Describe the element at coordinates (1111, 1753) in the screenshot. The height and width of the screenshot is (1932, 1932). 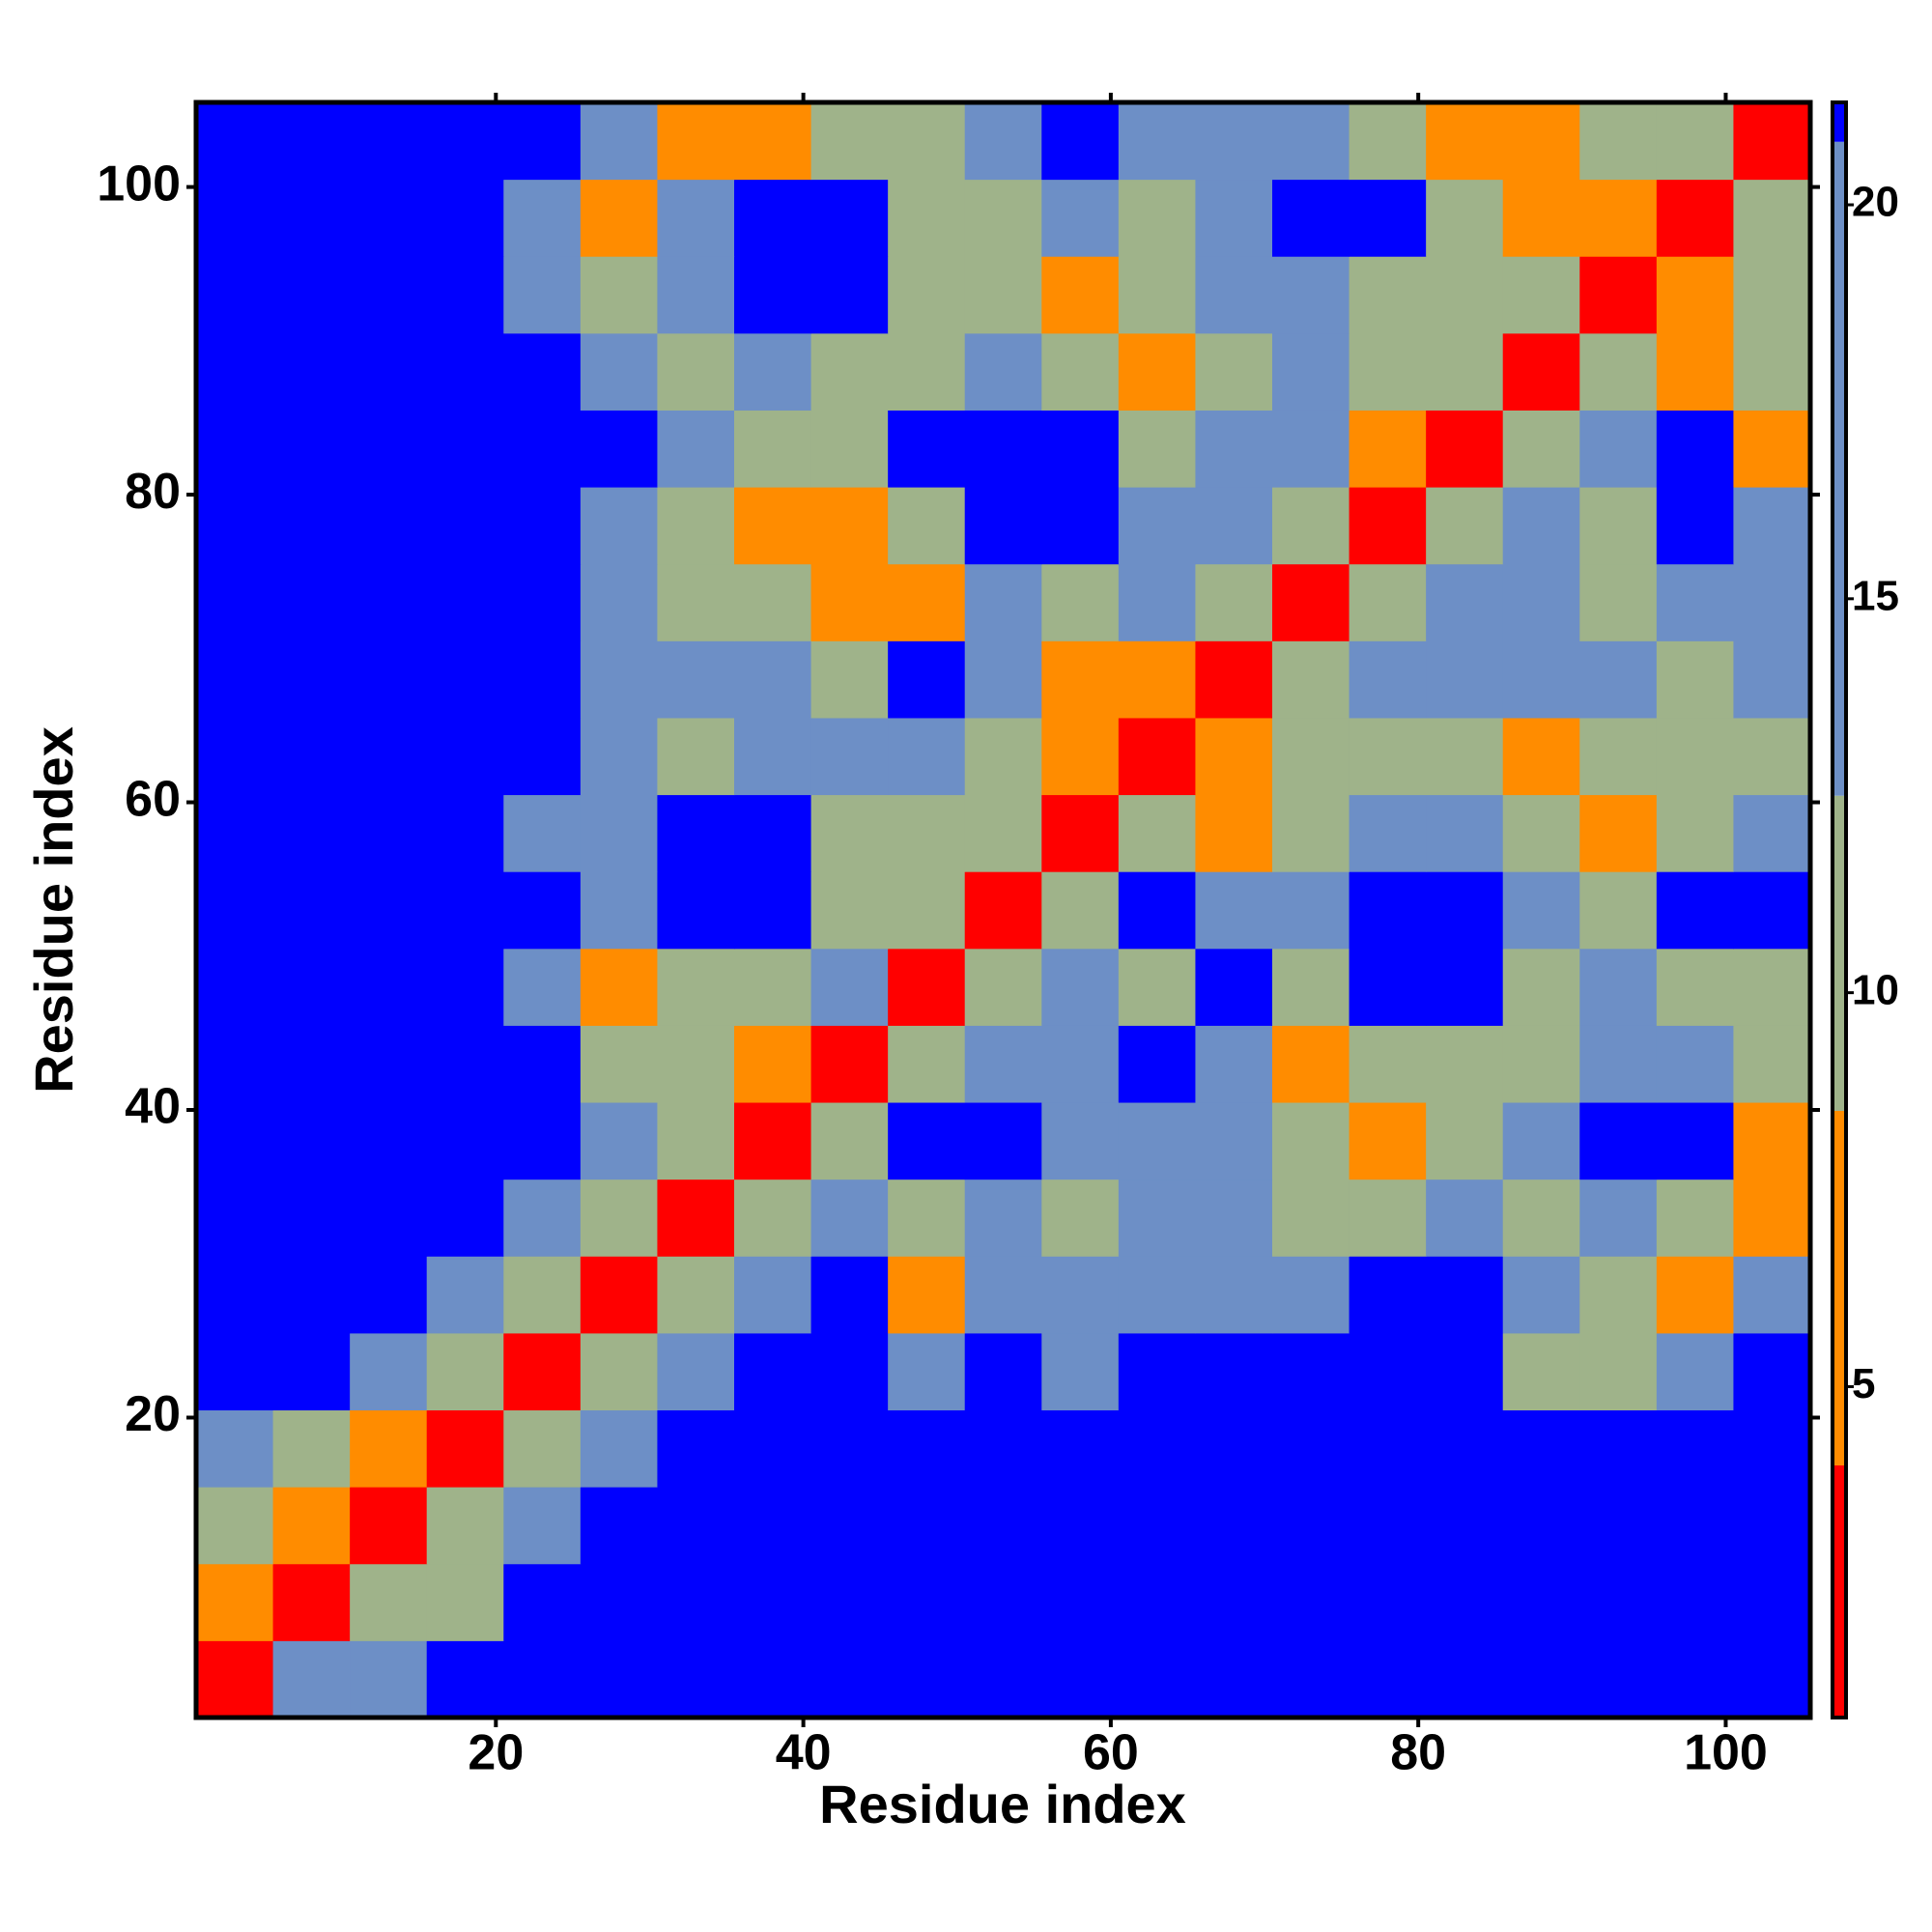
I see `x-tick-label: 60` at that location.